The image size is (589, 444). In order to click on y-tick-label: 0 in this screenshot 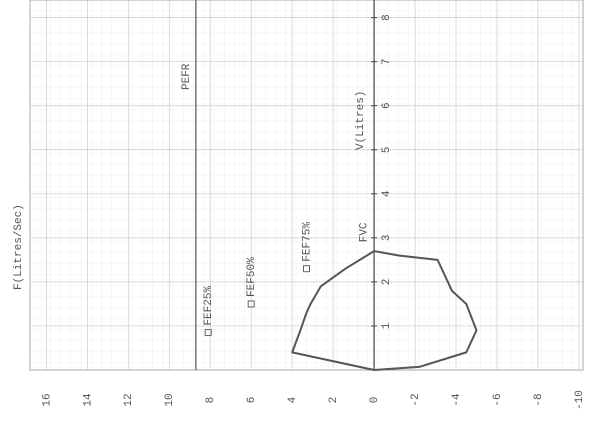, I will do `click(375, 400)`.